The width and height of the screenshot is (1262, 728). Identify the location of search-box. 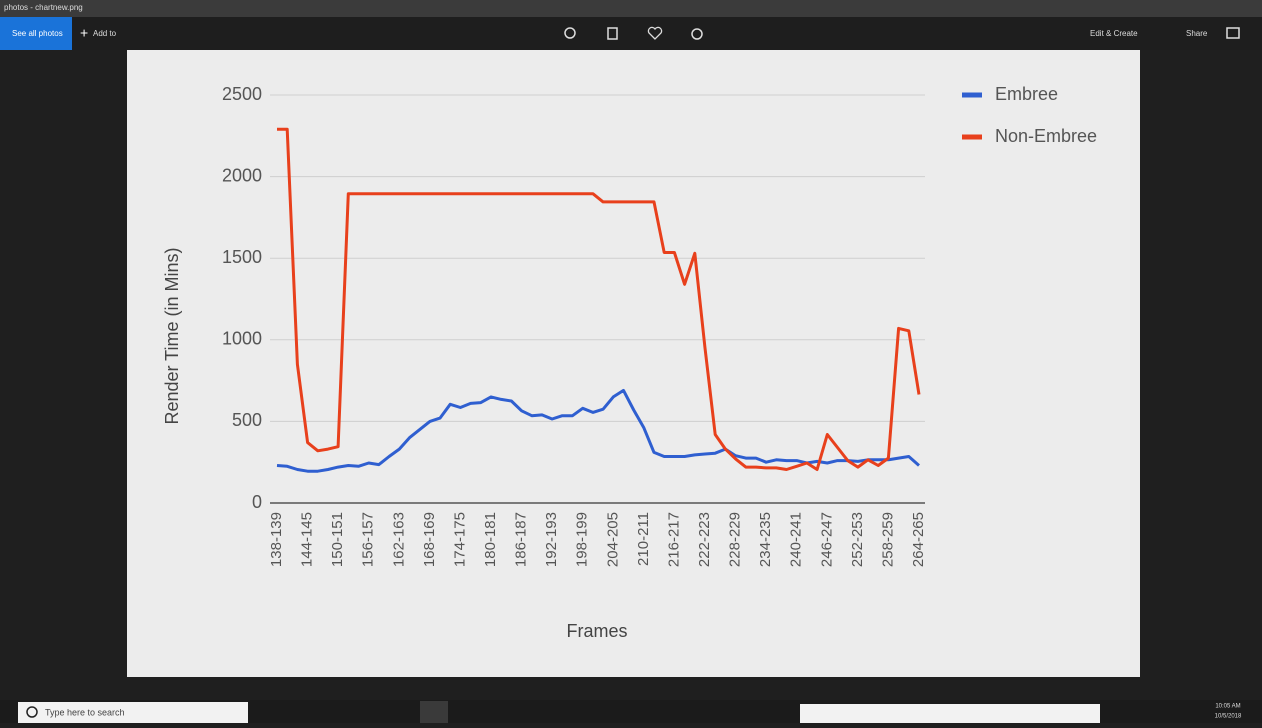
(133, 712).